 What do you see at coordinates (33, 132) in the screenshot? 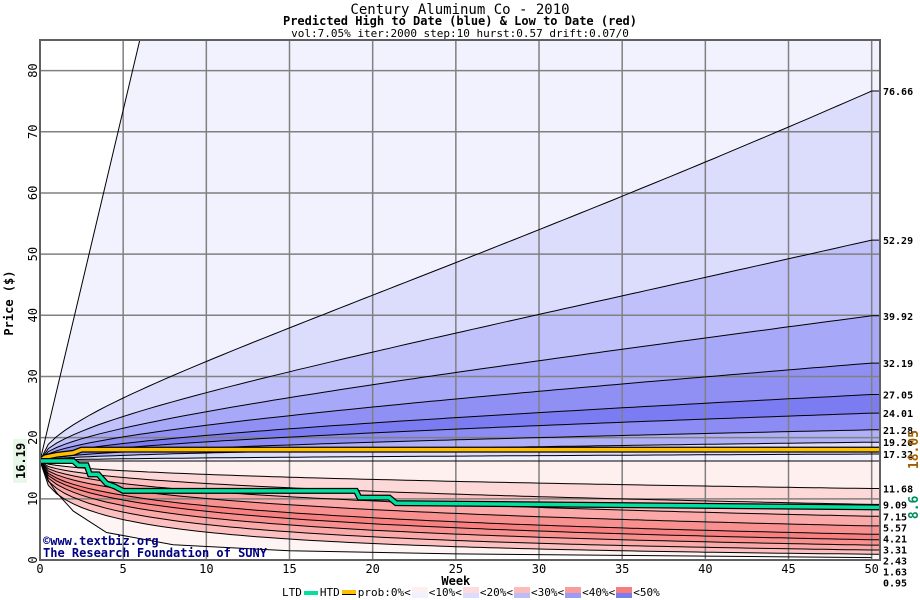
I see `y-tick-label: 70` at bounding box center [33, 132].